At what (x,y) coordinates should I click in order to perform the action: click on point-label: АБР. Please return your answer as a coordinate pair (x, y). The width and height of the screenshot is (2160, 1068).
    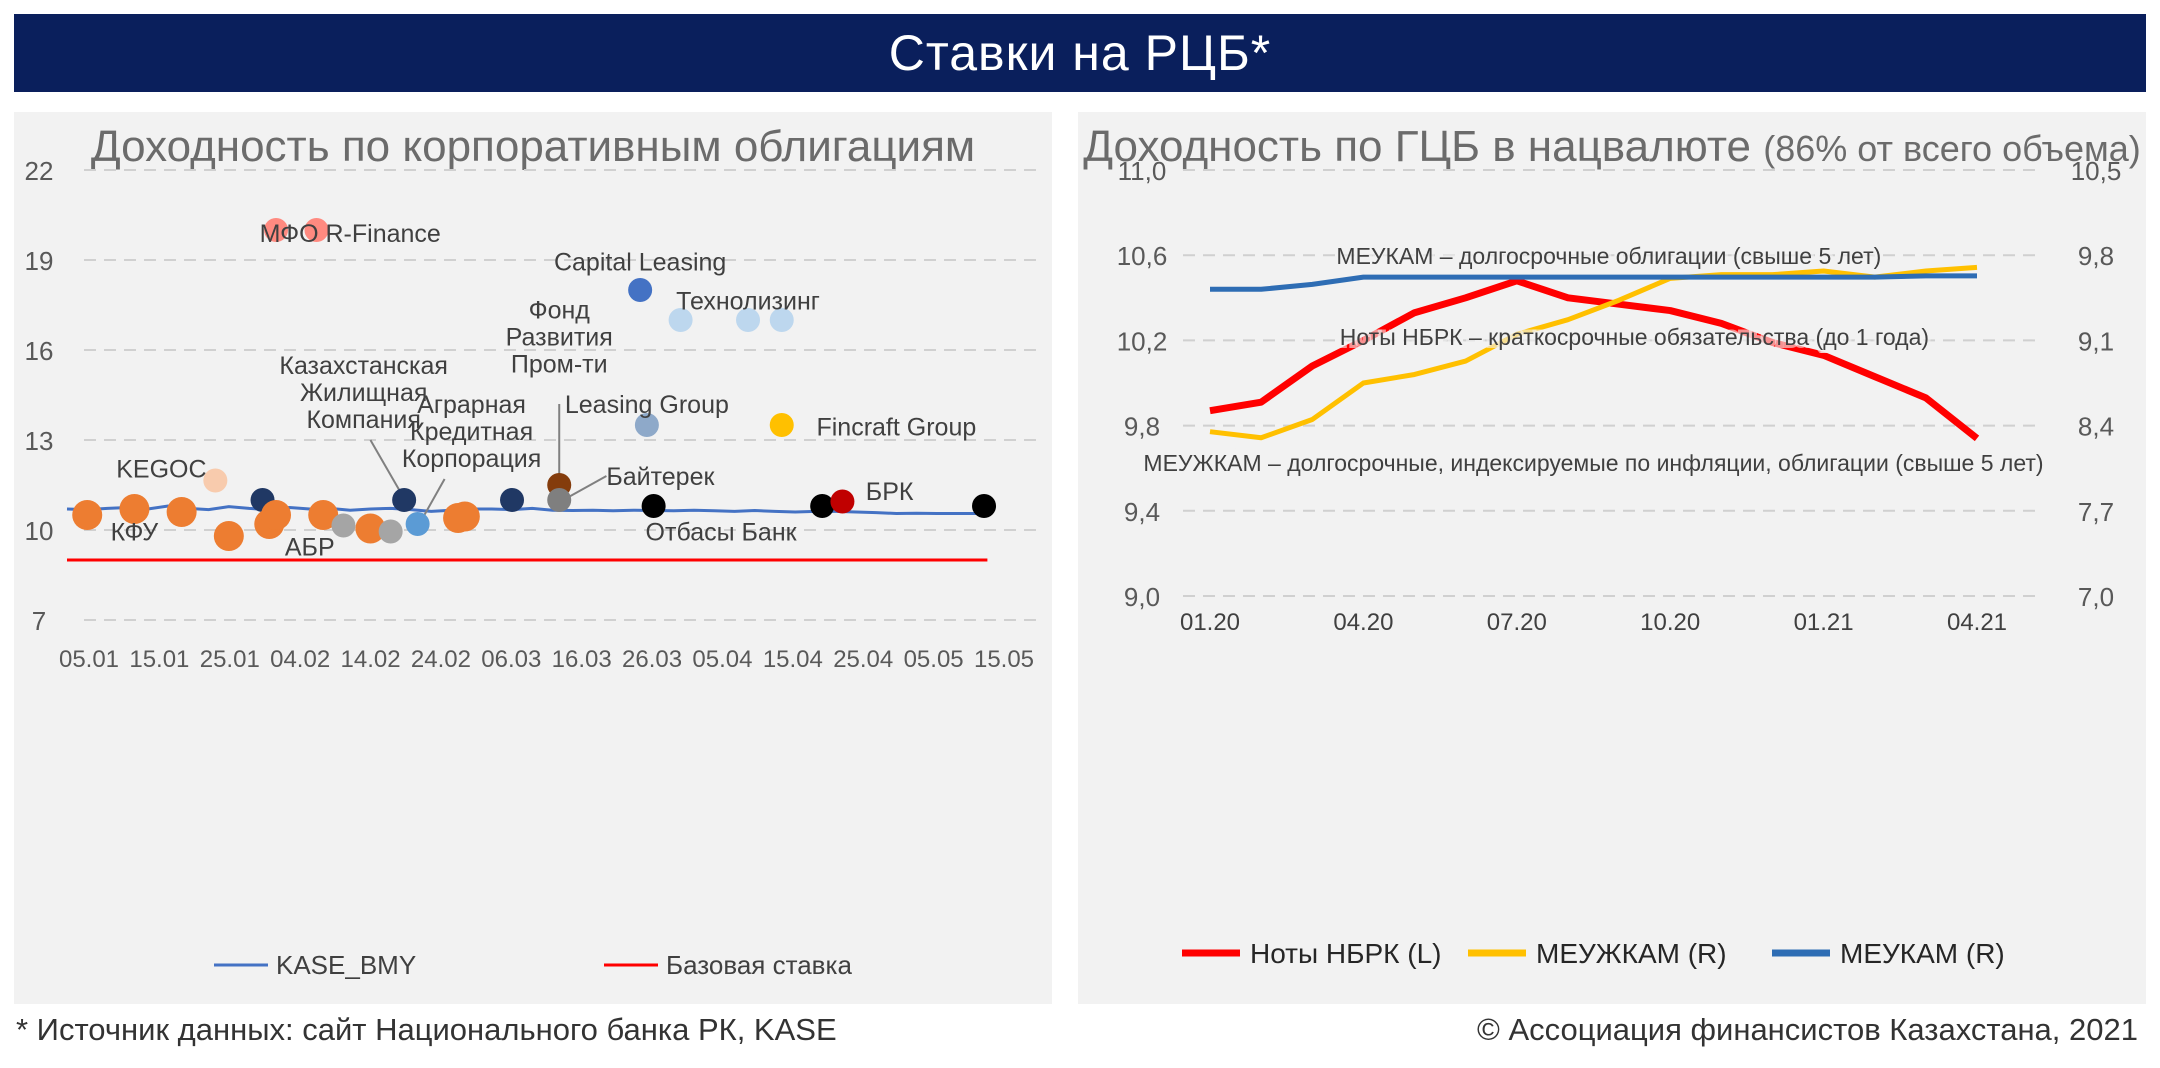
    Looking at the image, I should click on (310, 548).